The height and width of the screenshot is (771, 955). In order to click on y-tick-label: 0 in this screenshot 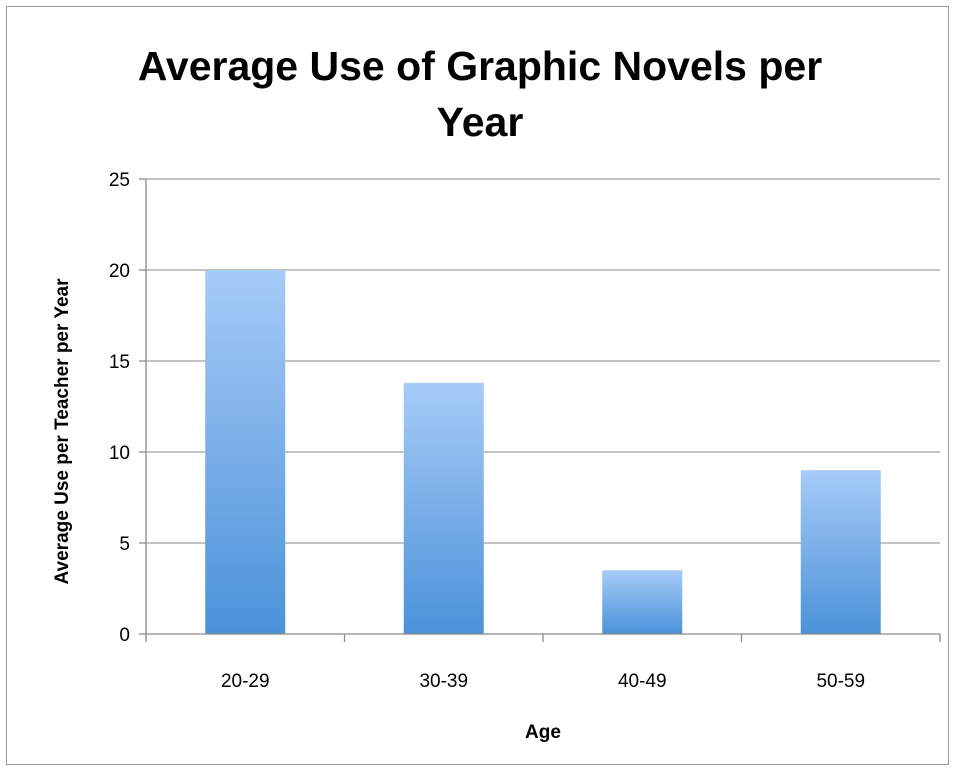, I will do `click(124, 635)`.